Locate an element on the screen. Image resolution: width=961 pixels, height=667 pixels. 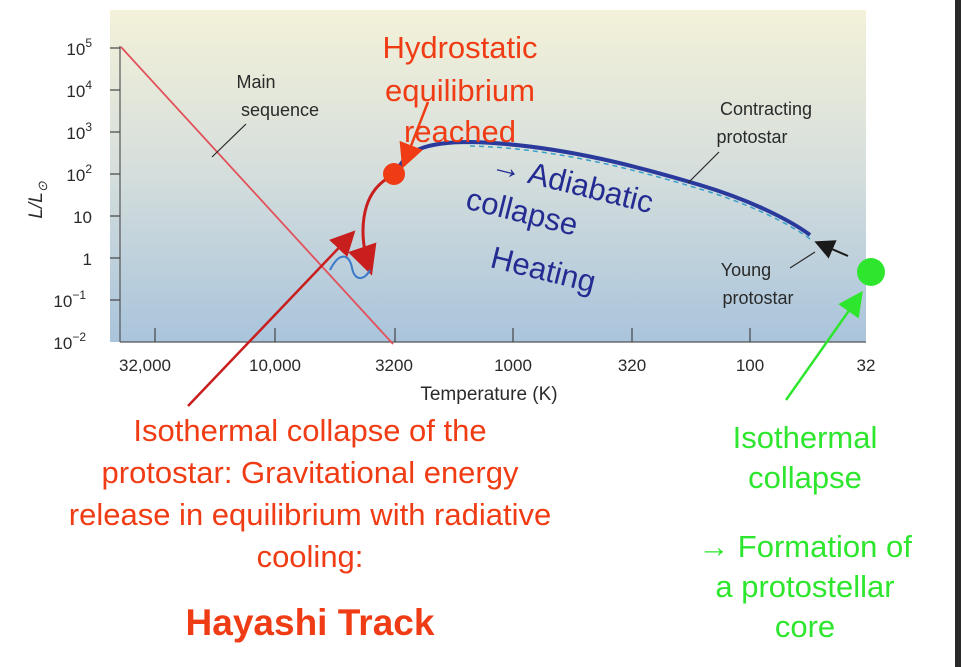
hydrostatic-point is located at coordinates (394, 174).